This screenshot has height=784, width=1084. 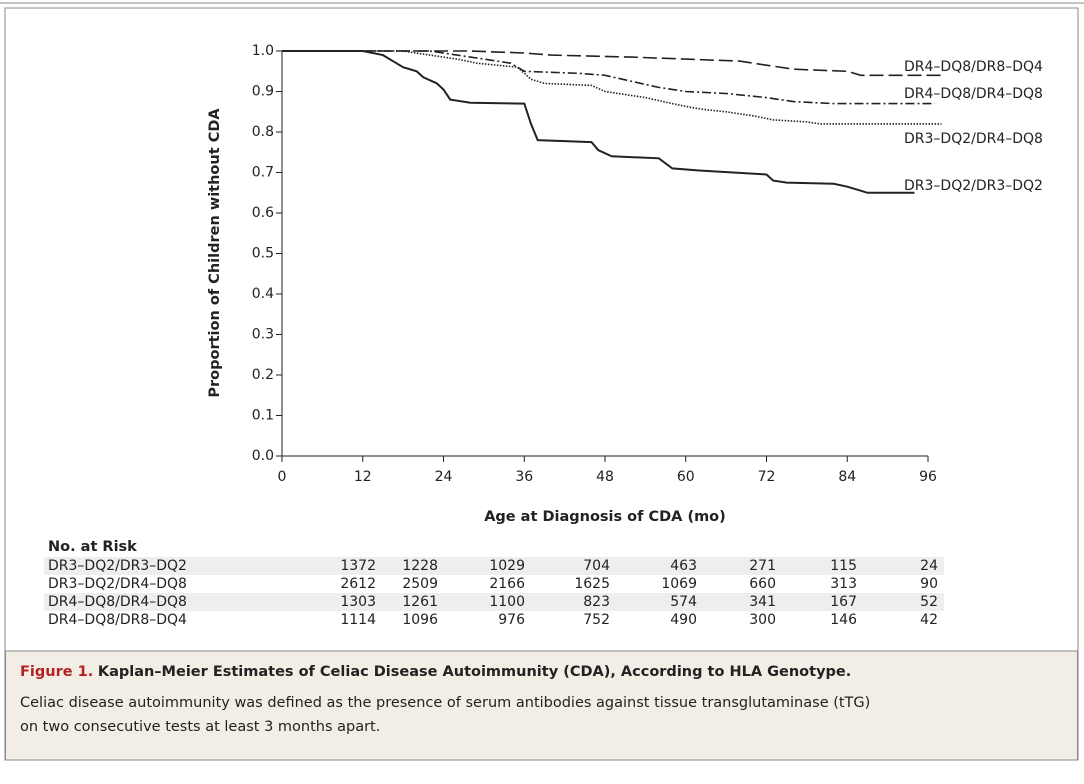 I want to click on risk-count: 115, so click(x=843, y=566).